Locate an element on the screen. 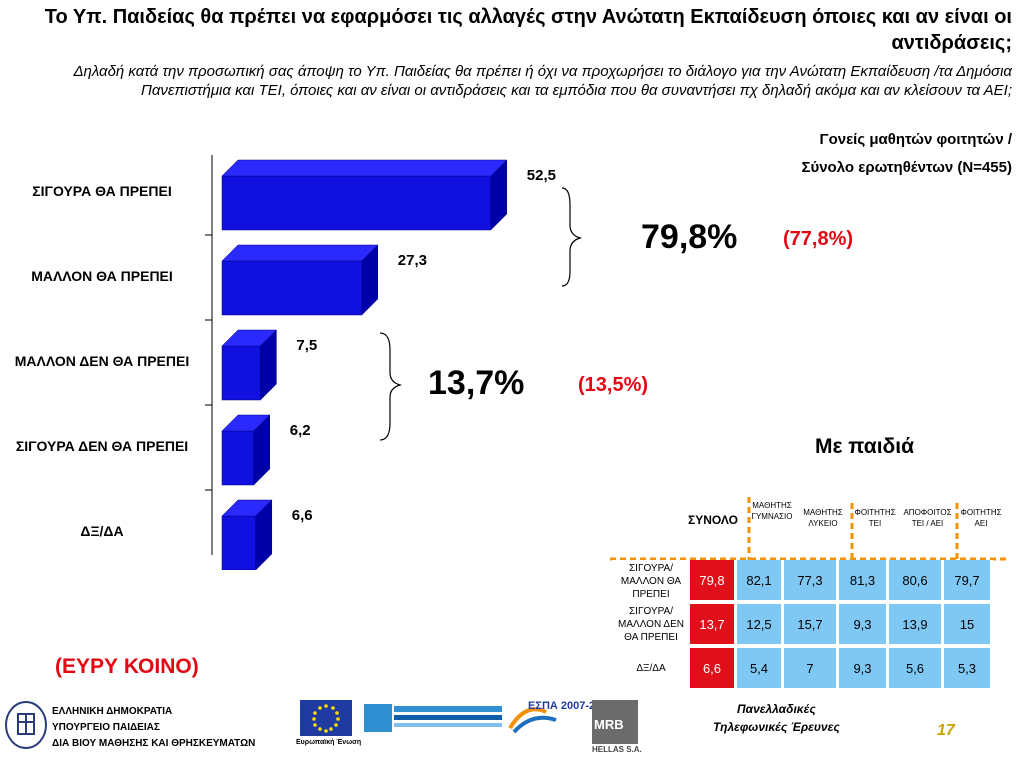 Image resolution: width=1024 pixels, height=768 pixels. cell: 15,7 is located at coordinates (810, 625).